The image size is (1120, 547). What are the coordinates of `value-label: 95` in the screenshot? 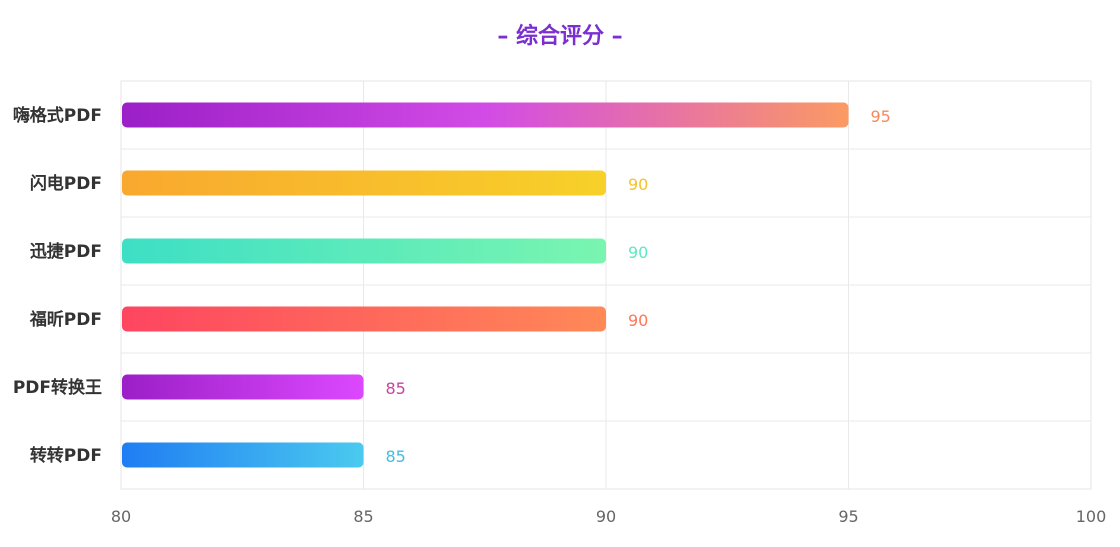 It's located at (881, 116).